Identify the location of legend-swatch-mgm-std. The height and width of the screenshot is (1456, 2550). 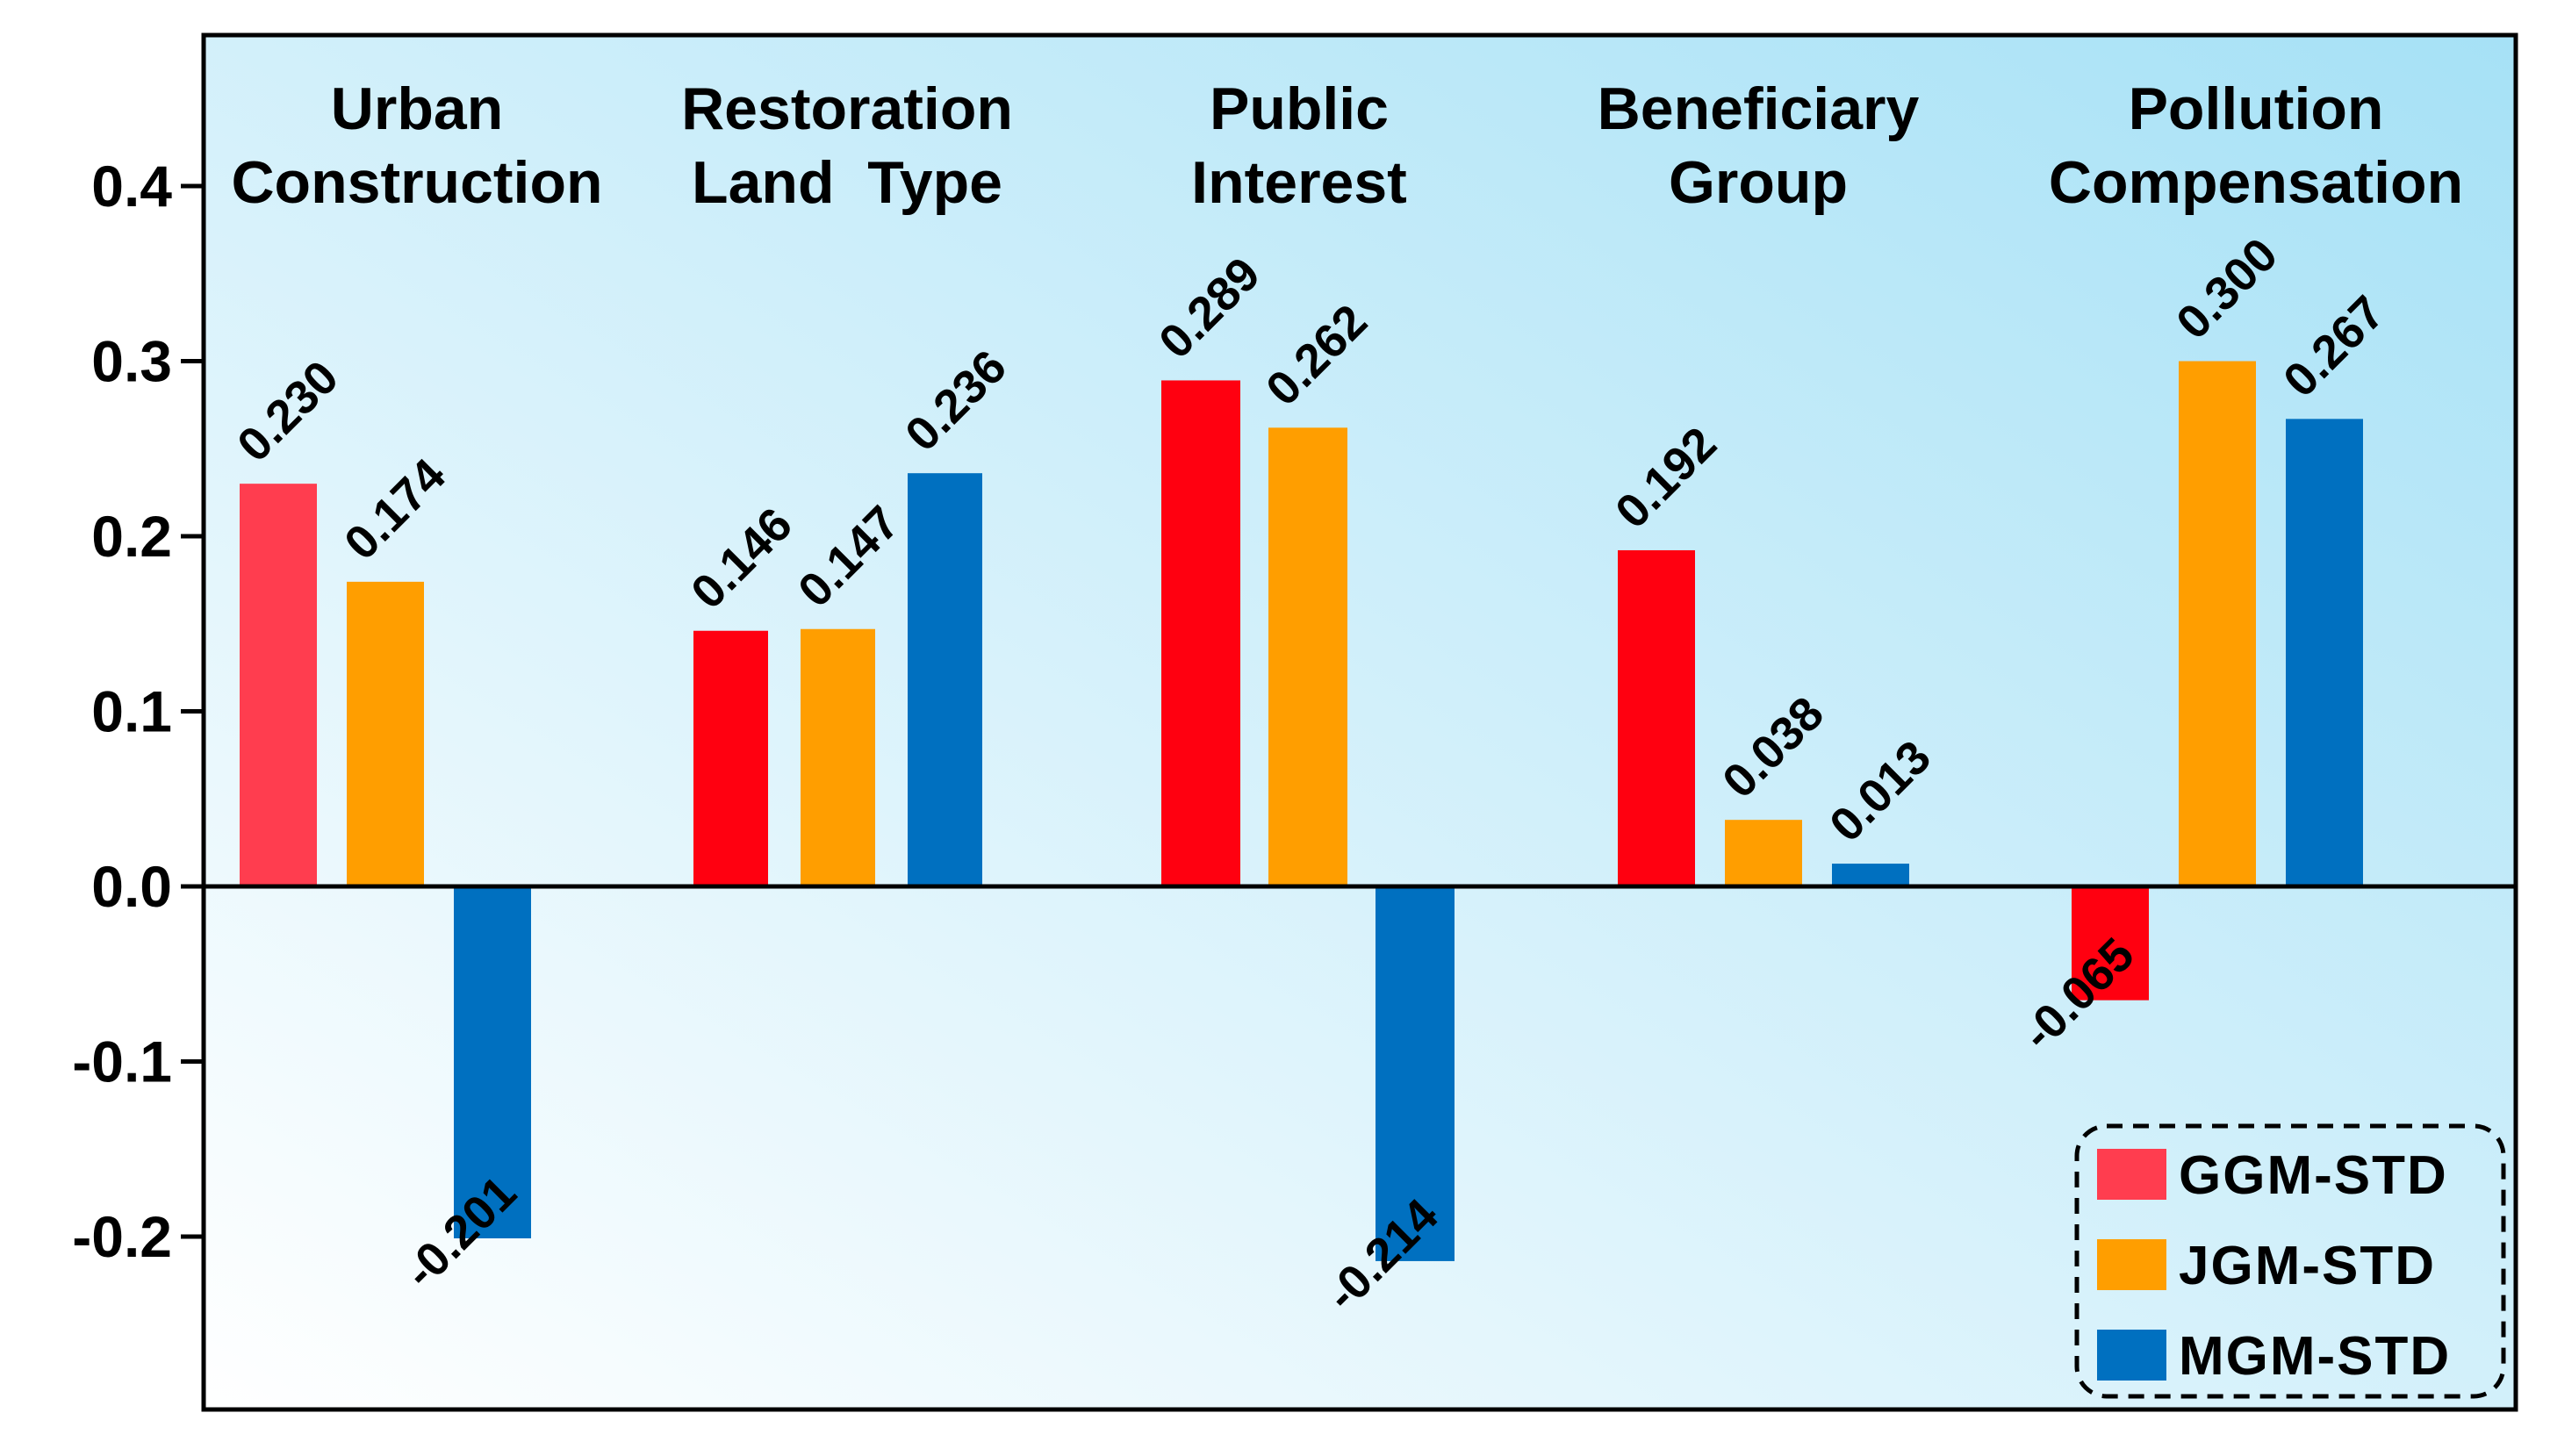
(2131, 1355).